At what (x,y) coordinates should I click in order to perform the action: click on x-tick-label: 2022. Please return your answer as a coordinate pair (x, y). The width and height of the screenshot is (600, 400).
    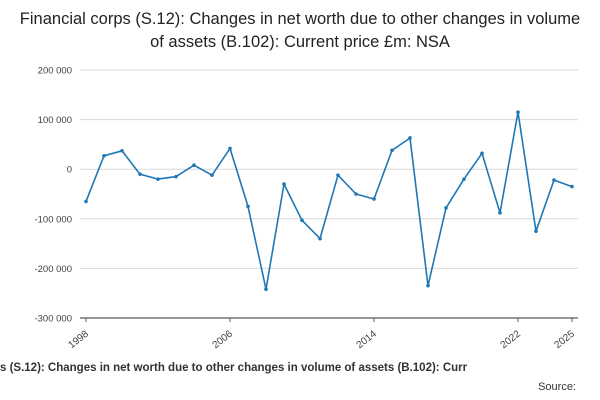
    Looking at the image, I should click on (511, 339).